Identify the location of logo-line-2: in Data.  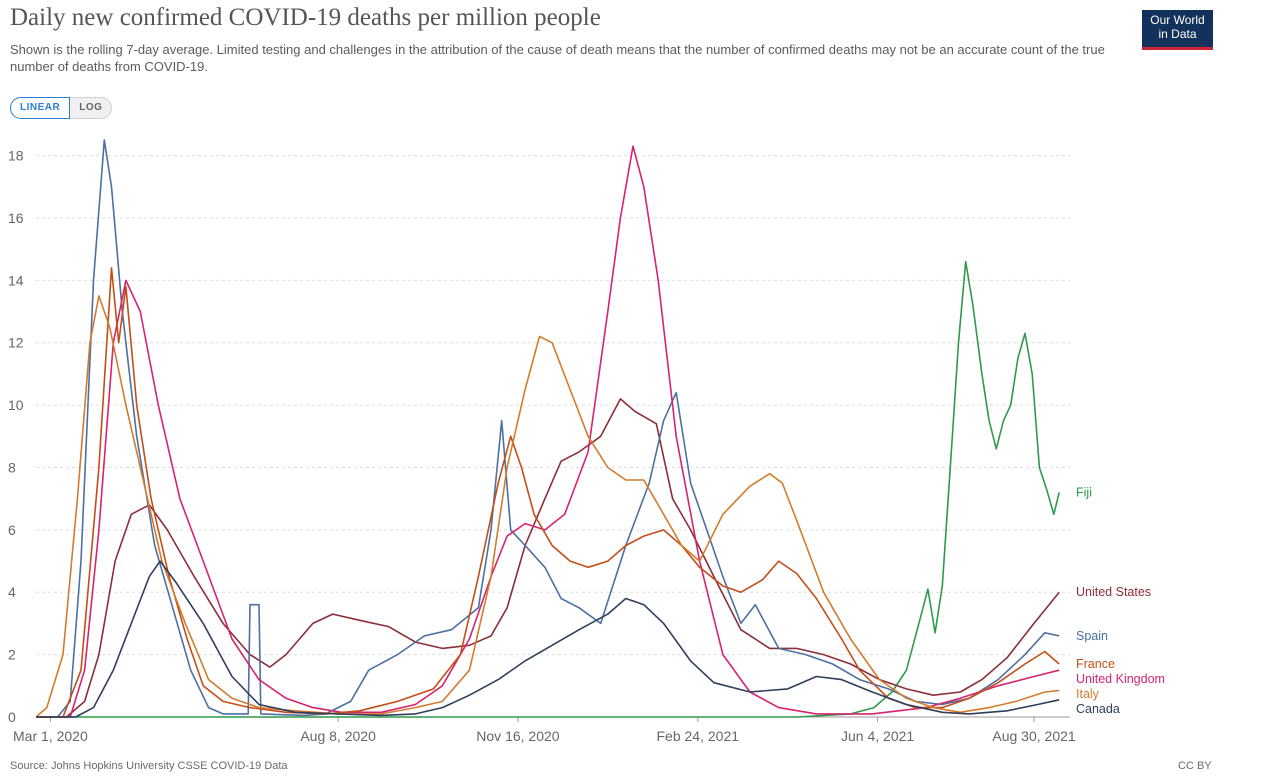
(1177, 34).